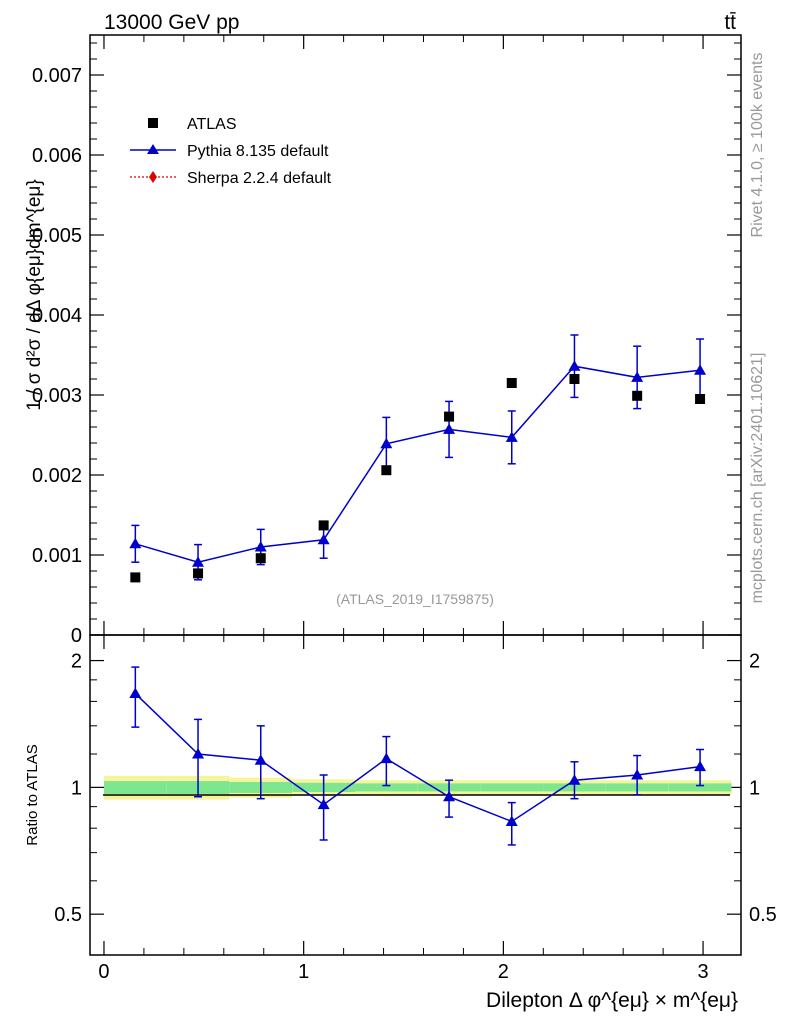 This screenshot has width=786, height=1024. Describe the element at coordinates (76, 662) in the screenshot. I see `ratio-y-tick-label: 2` at that location.